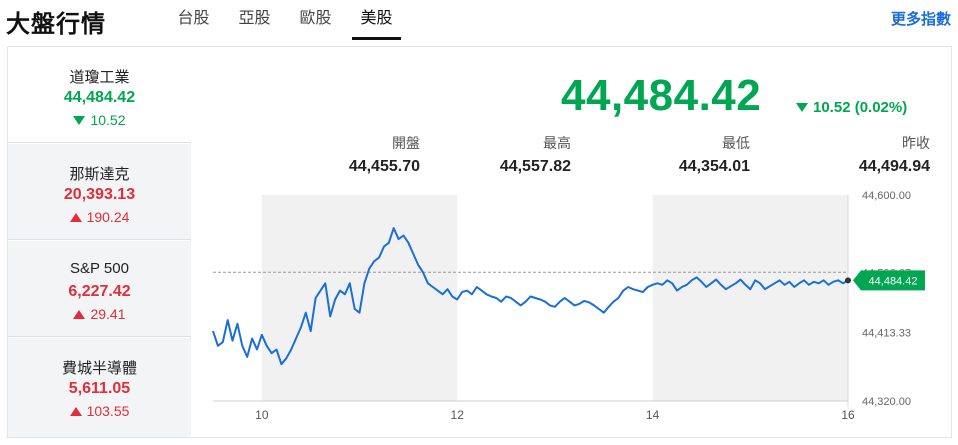  What do you see at coordinates (736, 143) in the screenshot?
I see `stat-label: 最低` at bounding box center [736, 143].